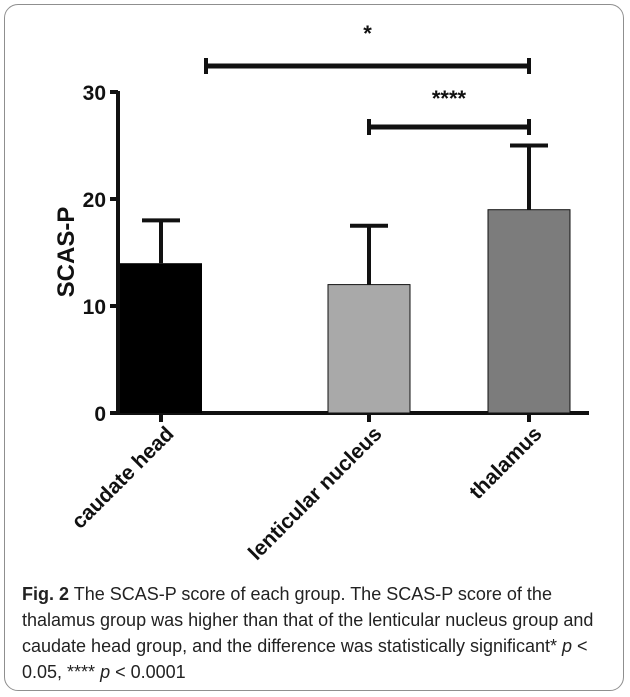 The height and width of the screenshot is (697, 630). What do you see at coordinates (369, 349) in the screenshot?
I see `bar-lenticular-nucleus` at bounding box center [369, 349].